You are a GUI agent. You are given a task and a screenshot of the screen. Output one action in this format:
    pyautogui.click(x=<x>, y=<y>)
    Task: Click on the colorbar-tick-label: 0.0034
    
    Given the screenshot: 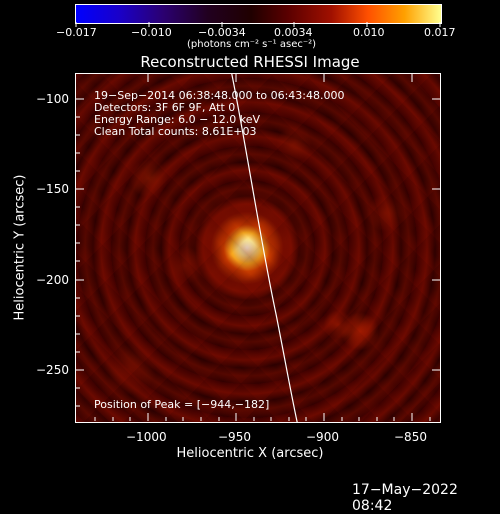 What is the action you would take?
    pyautogui.click(x=293, y=32)
    